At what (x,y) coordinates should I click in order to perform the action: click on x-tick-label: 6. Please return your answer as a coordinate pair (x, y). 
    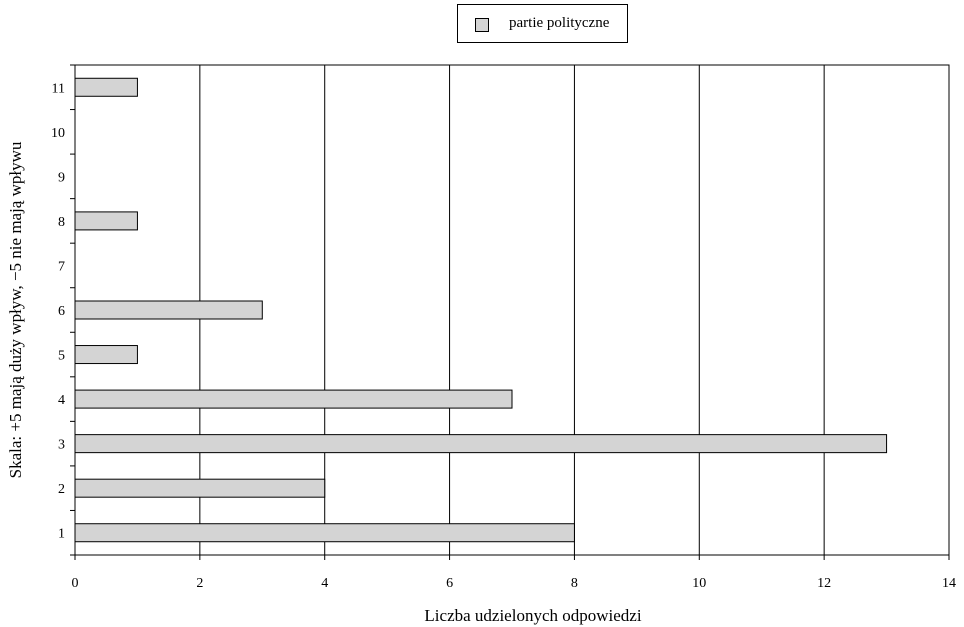
    Looking at the image, I should click on (449, 583).